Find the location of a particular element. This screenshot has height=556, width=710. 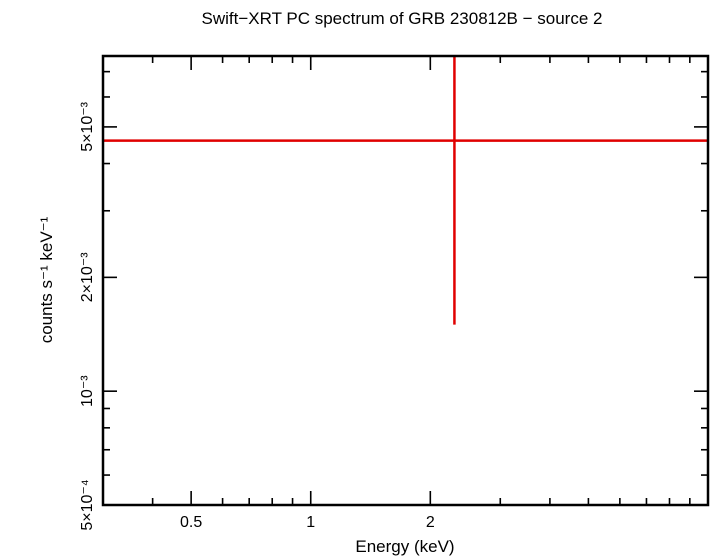

y-tick-label: 10⁻³ is located at coordinates (87, 391).